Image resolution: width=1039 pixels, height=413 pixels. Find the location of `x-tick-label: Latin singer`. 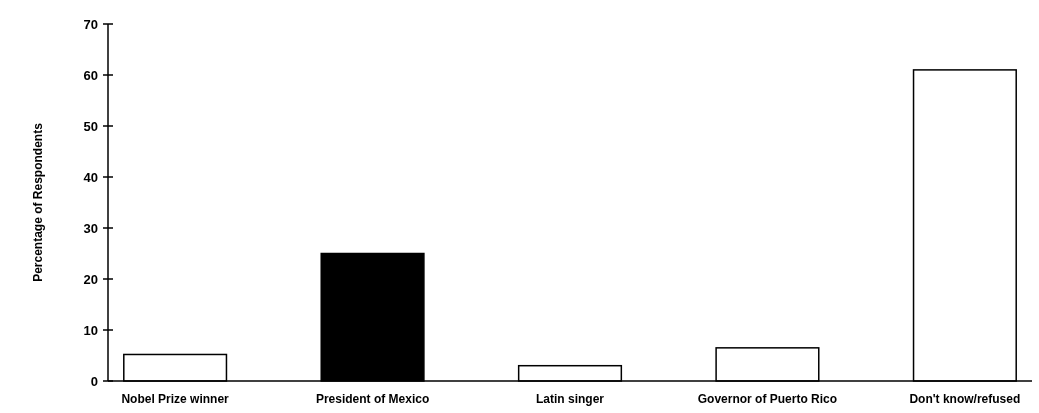

x-tick-label: Latin singer is located at coordinates (570, 399).